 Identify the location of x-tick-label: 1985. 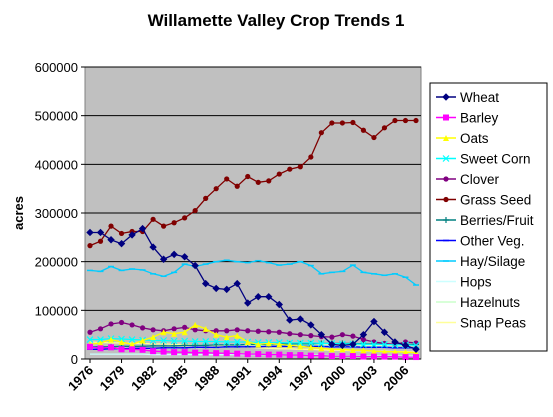
(175, 378).